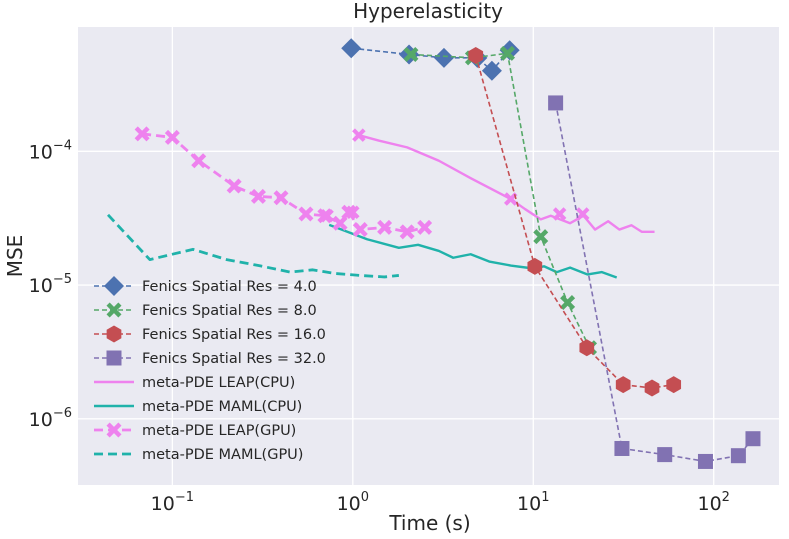  I want to click on y-tick-label: 10⁻⁶, so click(50, 418).